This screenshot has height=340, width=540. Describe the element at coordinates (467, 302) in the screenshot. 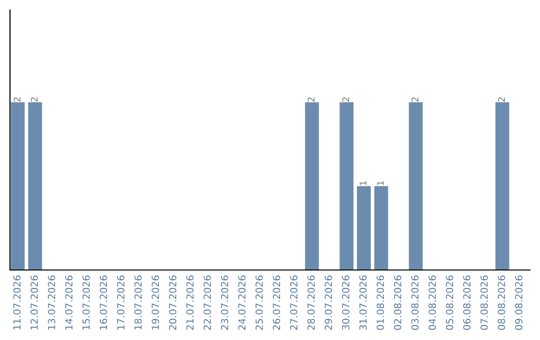

I see `x-tick-label: 06.08.2026` at that location.